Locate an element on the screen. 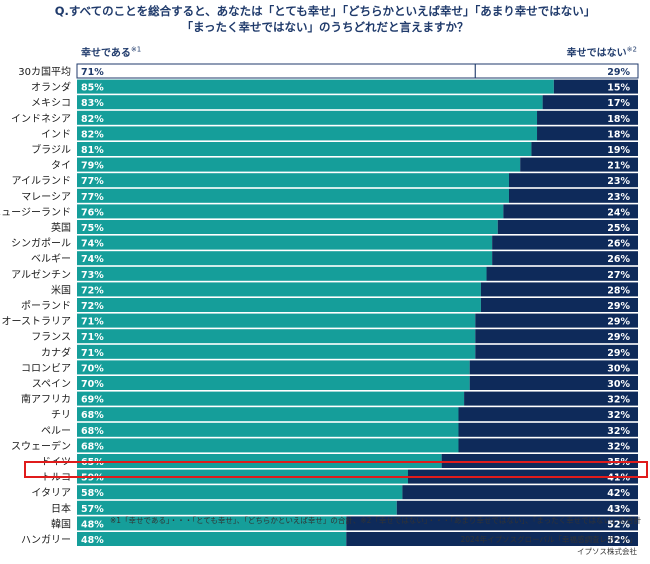 Image resolution: width=650 pixels, height=564 pixels. data-label-happy: 73% is located at coordinates (92, 275).